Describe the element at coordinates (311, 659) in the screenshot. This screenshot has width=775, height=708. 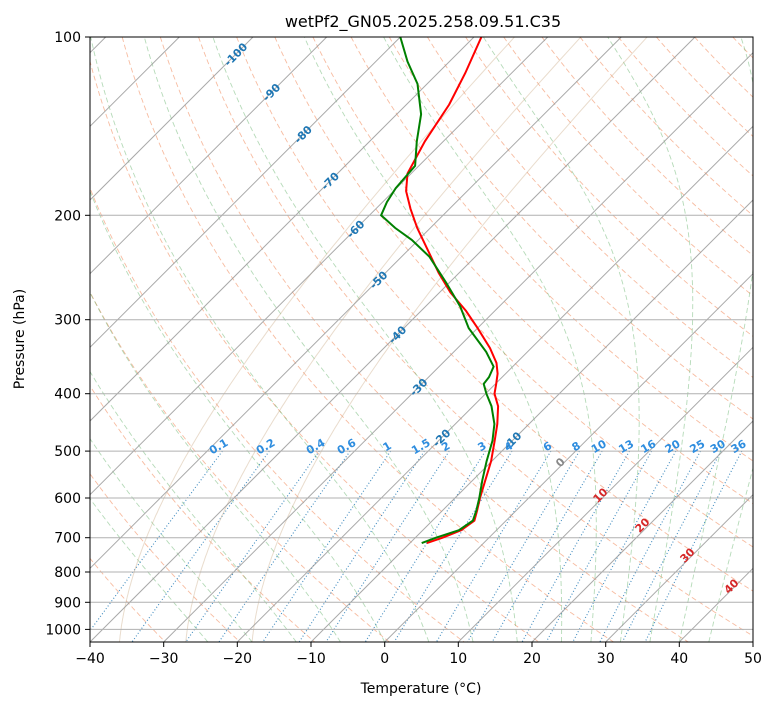
I see `x-tick-label: −10` at that location.